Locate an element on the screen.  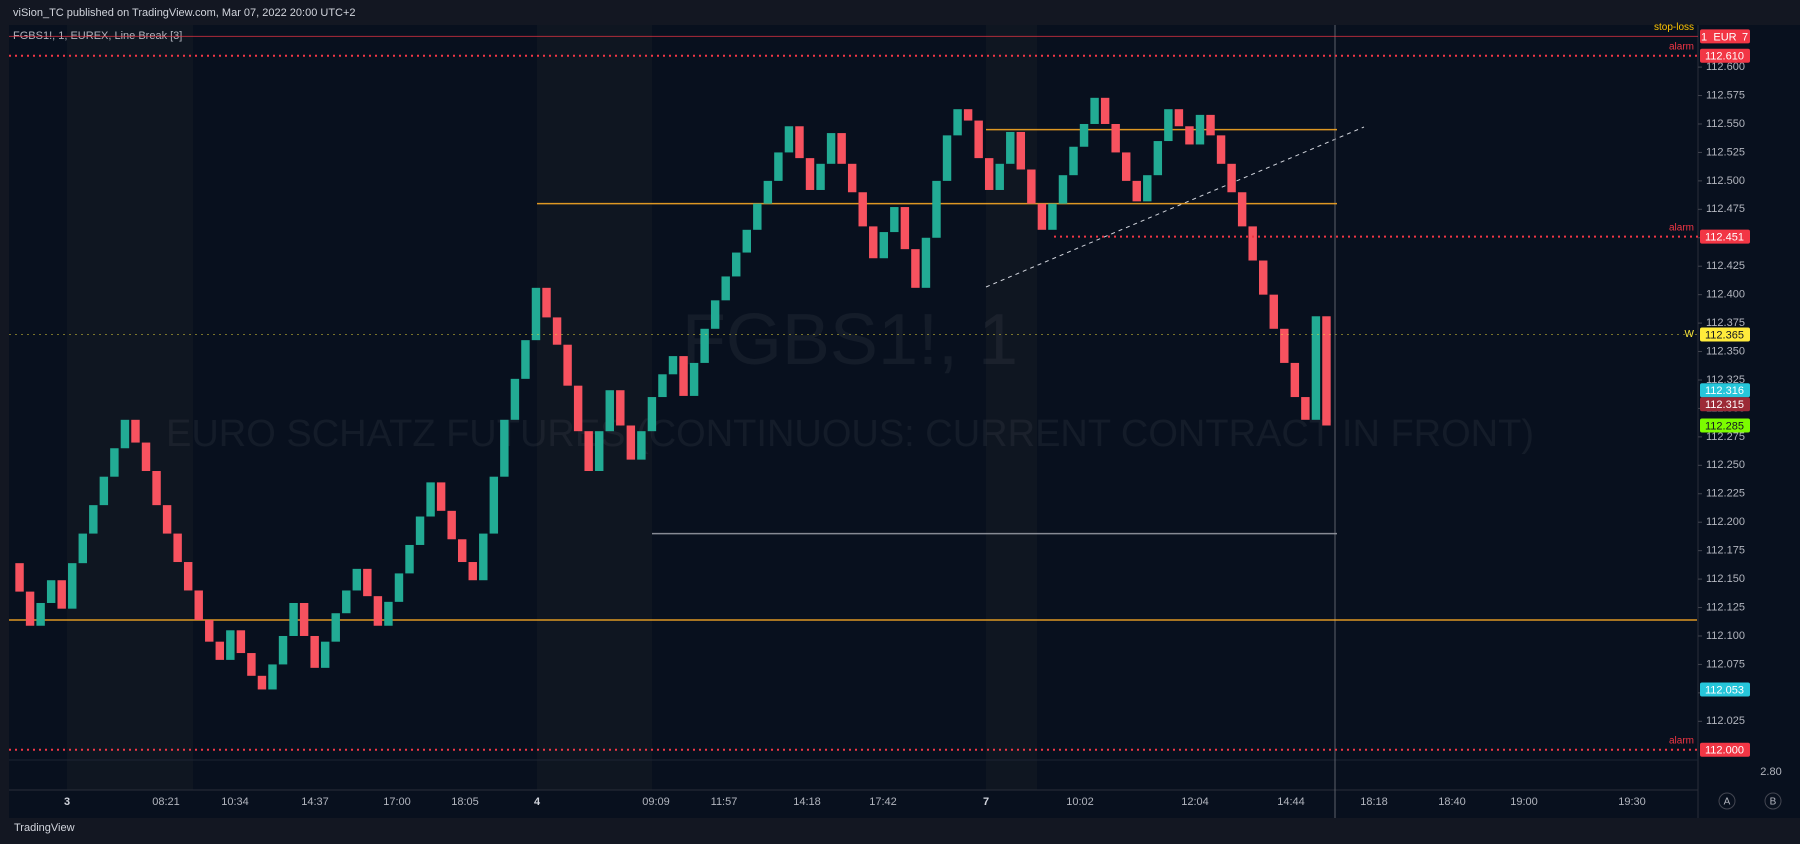
x-tick-label: 19:30 is located at coordinates (1632, 802).